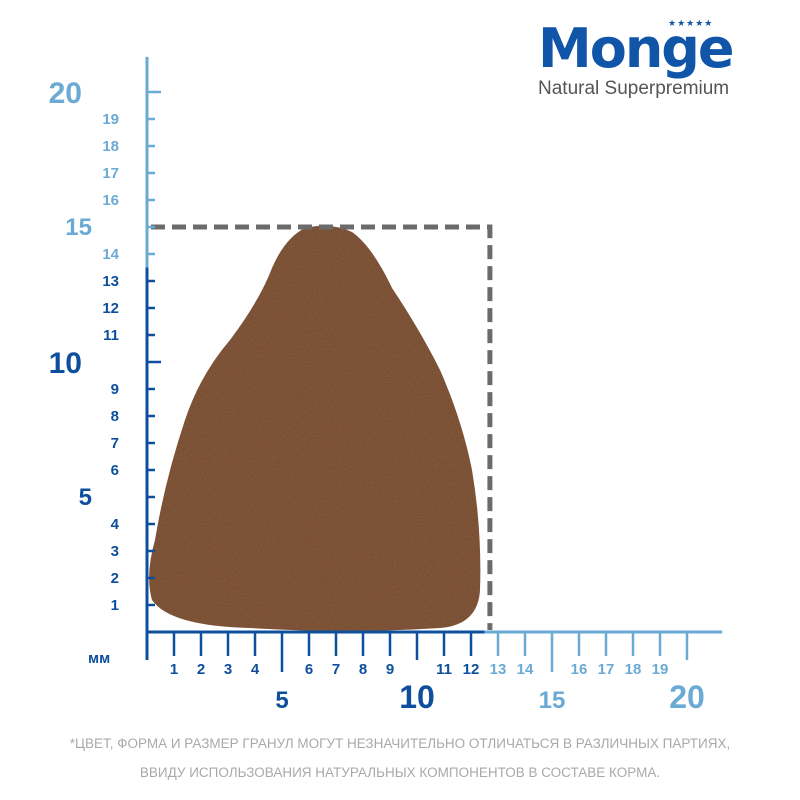  I want to click on unit-label: мм, so click(99, 658).